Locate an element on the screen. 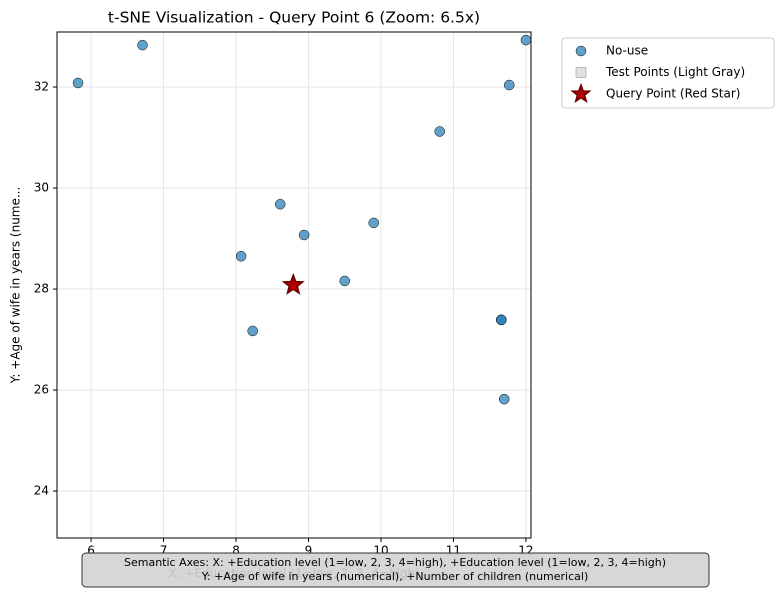  x-tick-label: 6 is located at coordinates (91, 551).